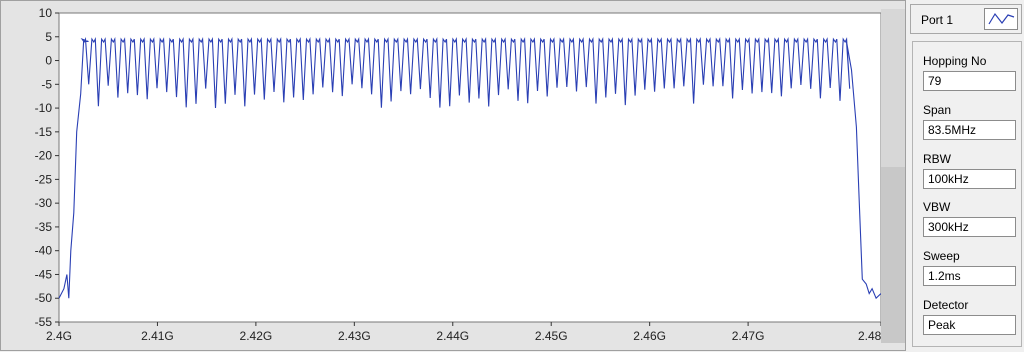  Describe the element at coordinates (748, 336) in the screenshot. I see `x-tick-label: 2.47G` at that location.